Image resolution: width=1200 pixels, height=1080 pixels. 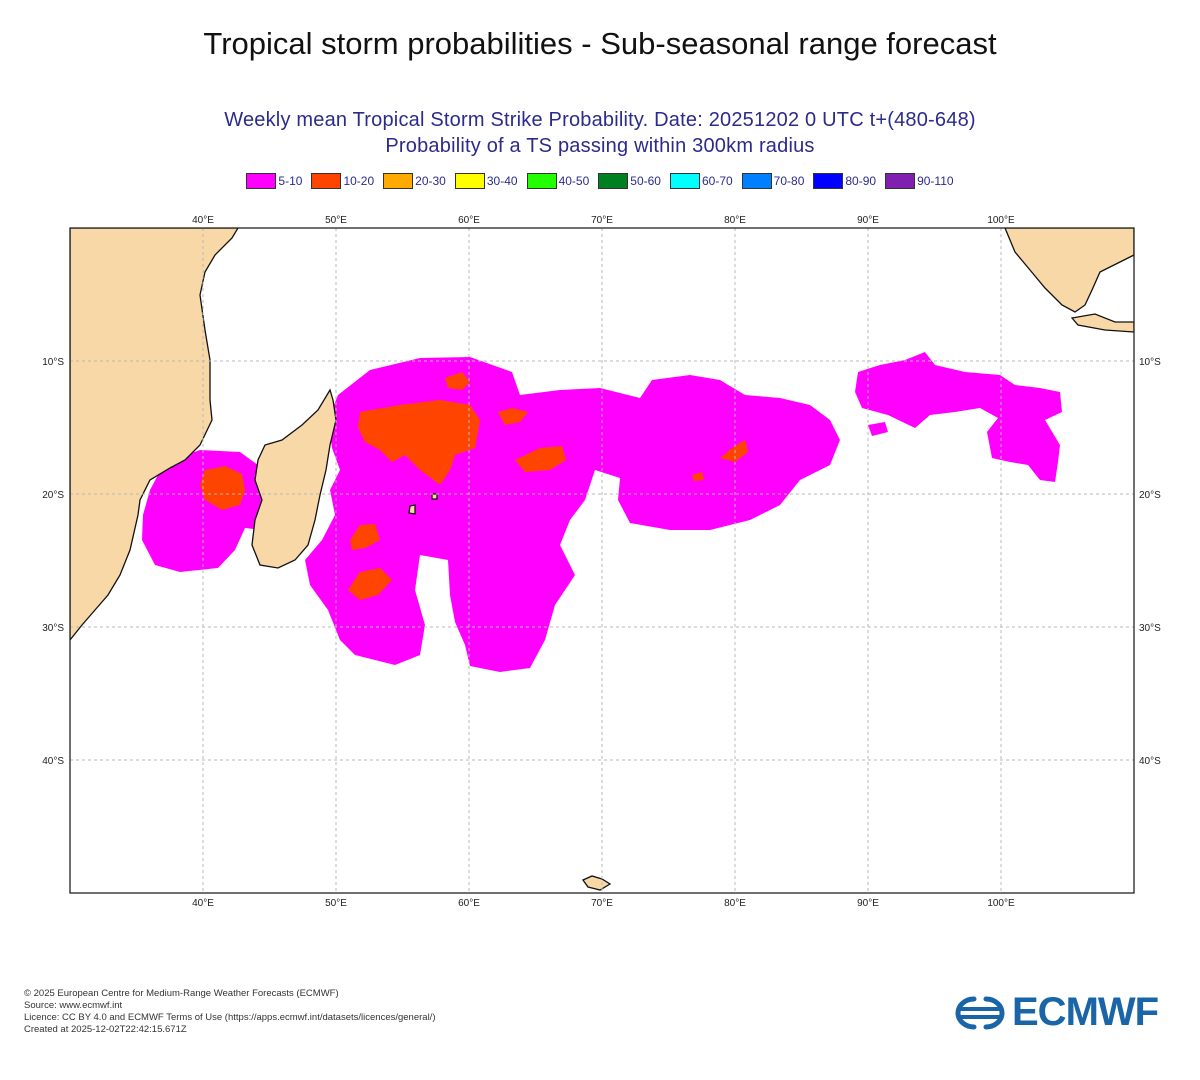 What do you see at coordinates (359, 181) in the screenshot?
I see `legend-label: 10-20` at bounding box center [359, 181].